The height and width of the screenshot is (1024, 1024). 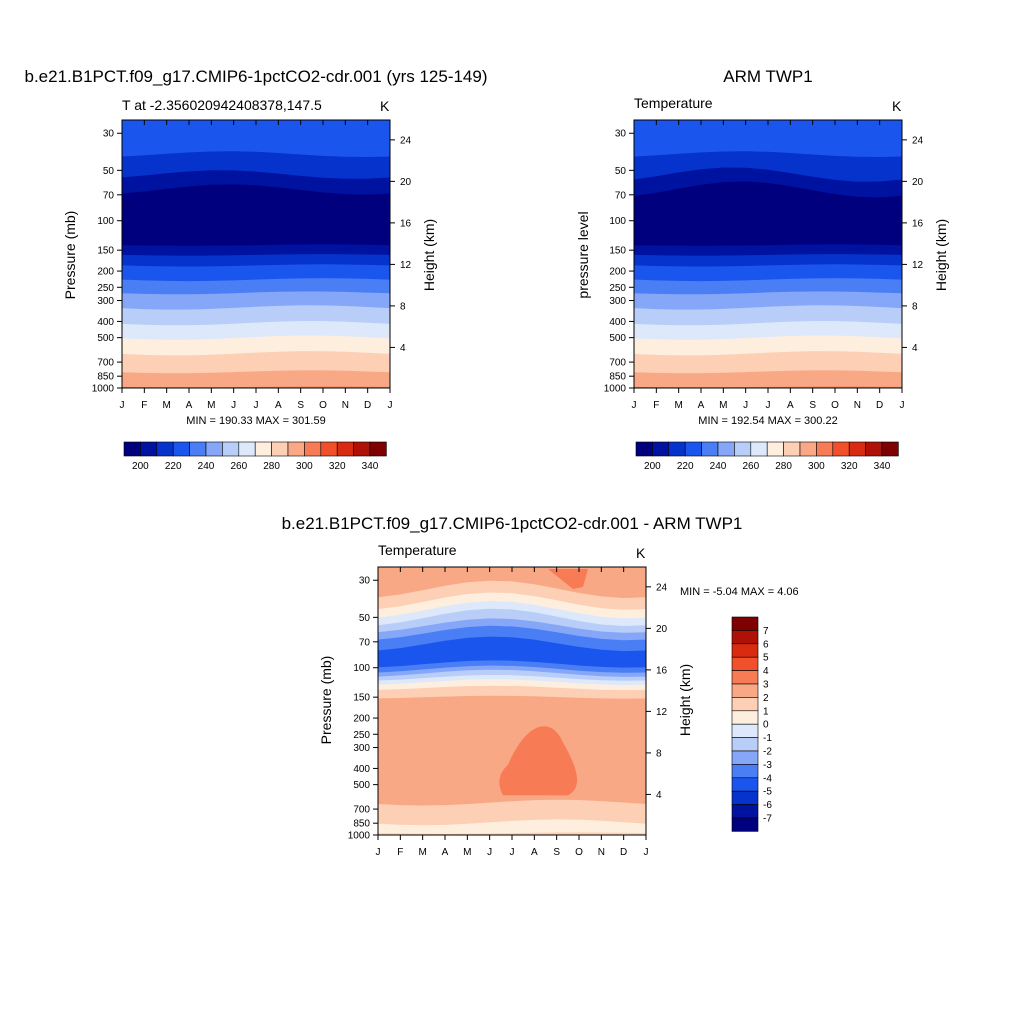 What do you see at coordinates (766, 671) in the screenshot?
I see `diff-colorbar-label: 4` at bounding box center [766, 671].